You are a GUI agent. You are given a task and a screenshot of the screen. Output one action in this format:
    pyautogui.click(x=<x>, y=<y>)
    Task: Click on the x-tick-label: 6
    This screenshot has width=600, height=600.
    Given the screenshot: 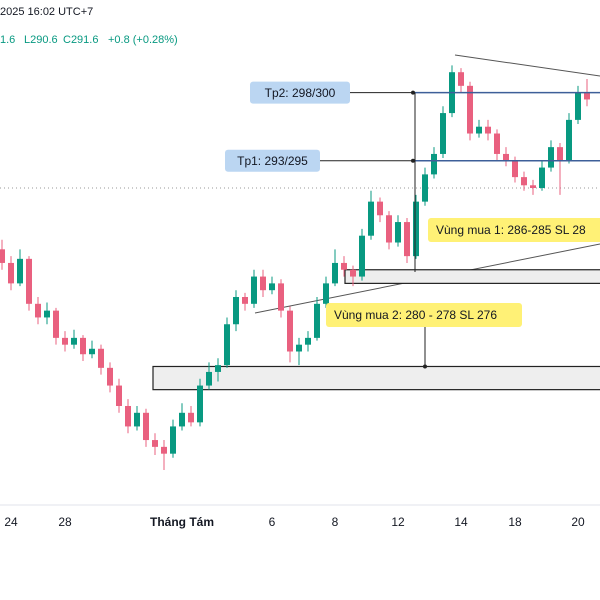 What is the action you would take?
    pyautogui.click(x=272, y=522)
    